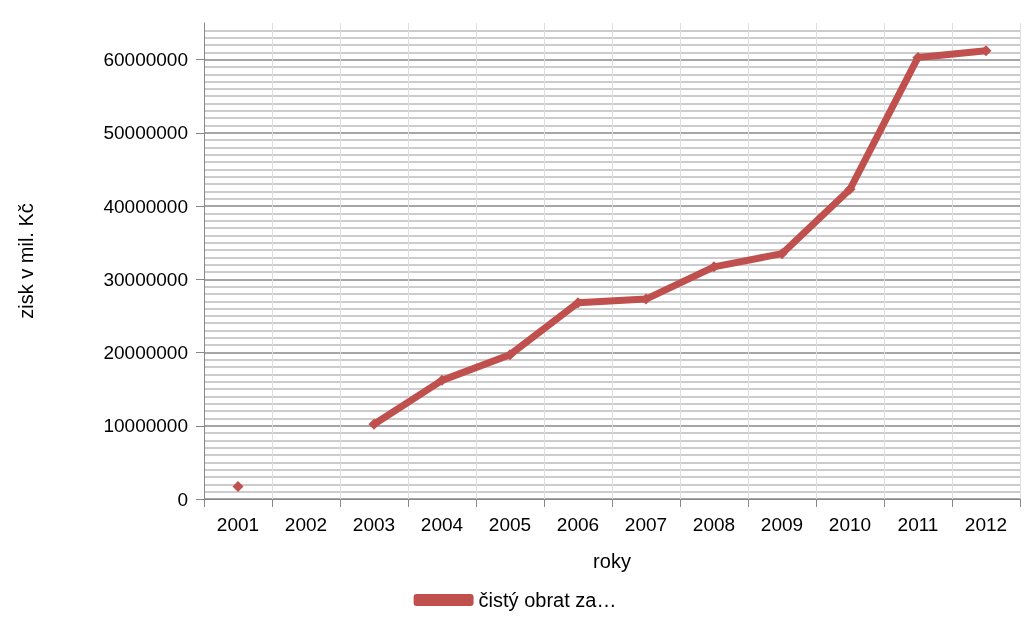 The width and height of the screenshot is (1030, 623). I want to click on x-tick-label: 2006, so click(578, 524).